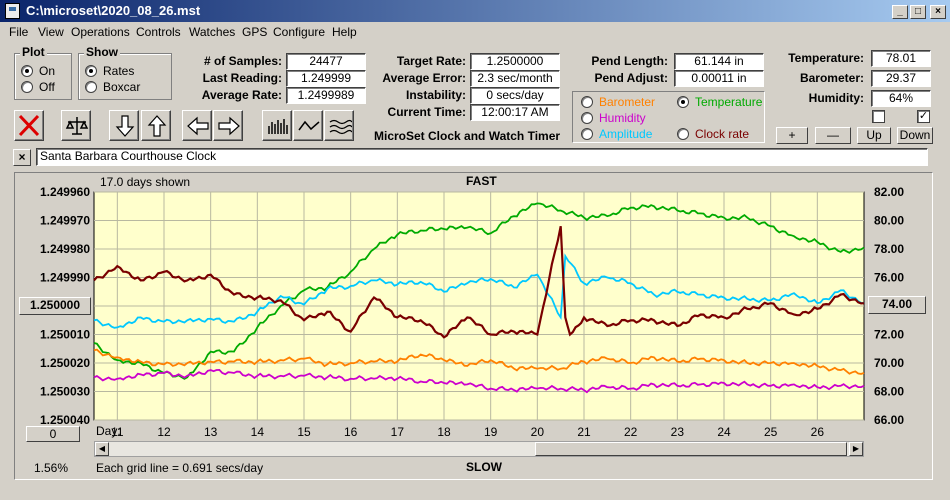  I want to click on scroll-thumb, so click(691, 449).